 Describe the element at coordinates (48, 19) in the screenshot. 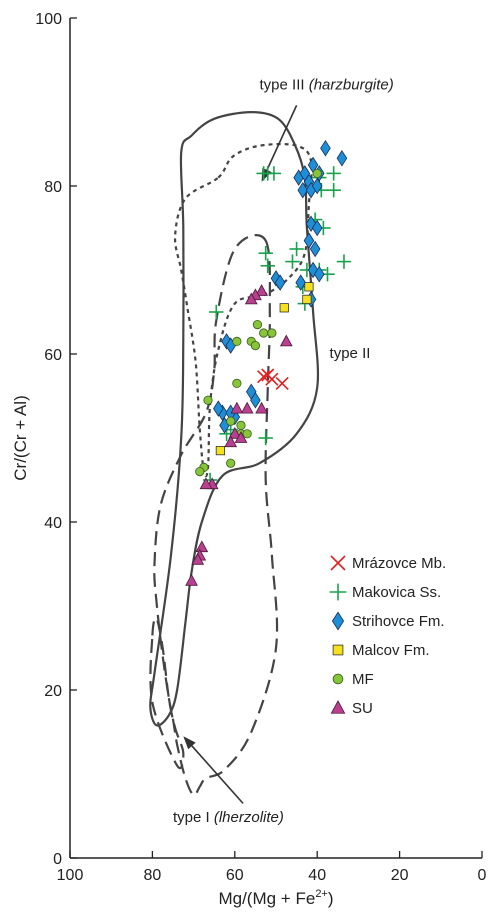

I see `y-tick-label: 100` at that location.